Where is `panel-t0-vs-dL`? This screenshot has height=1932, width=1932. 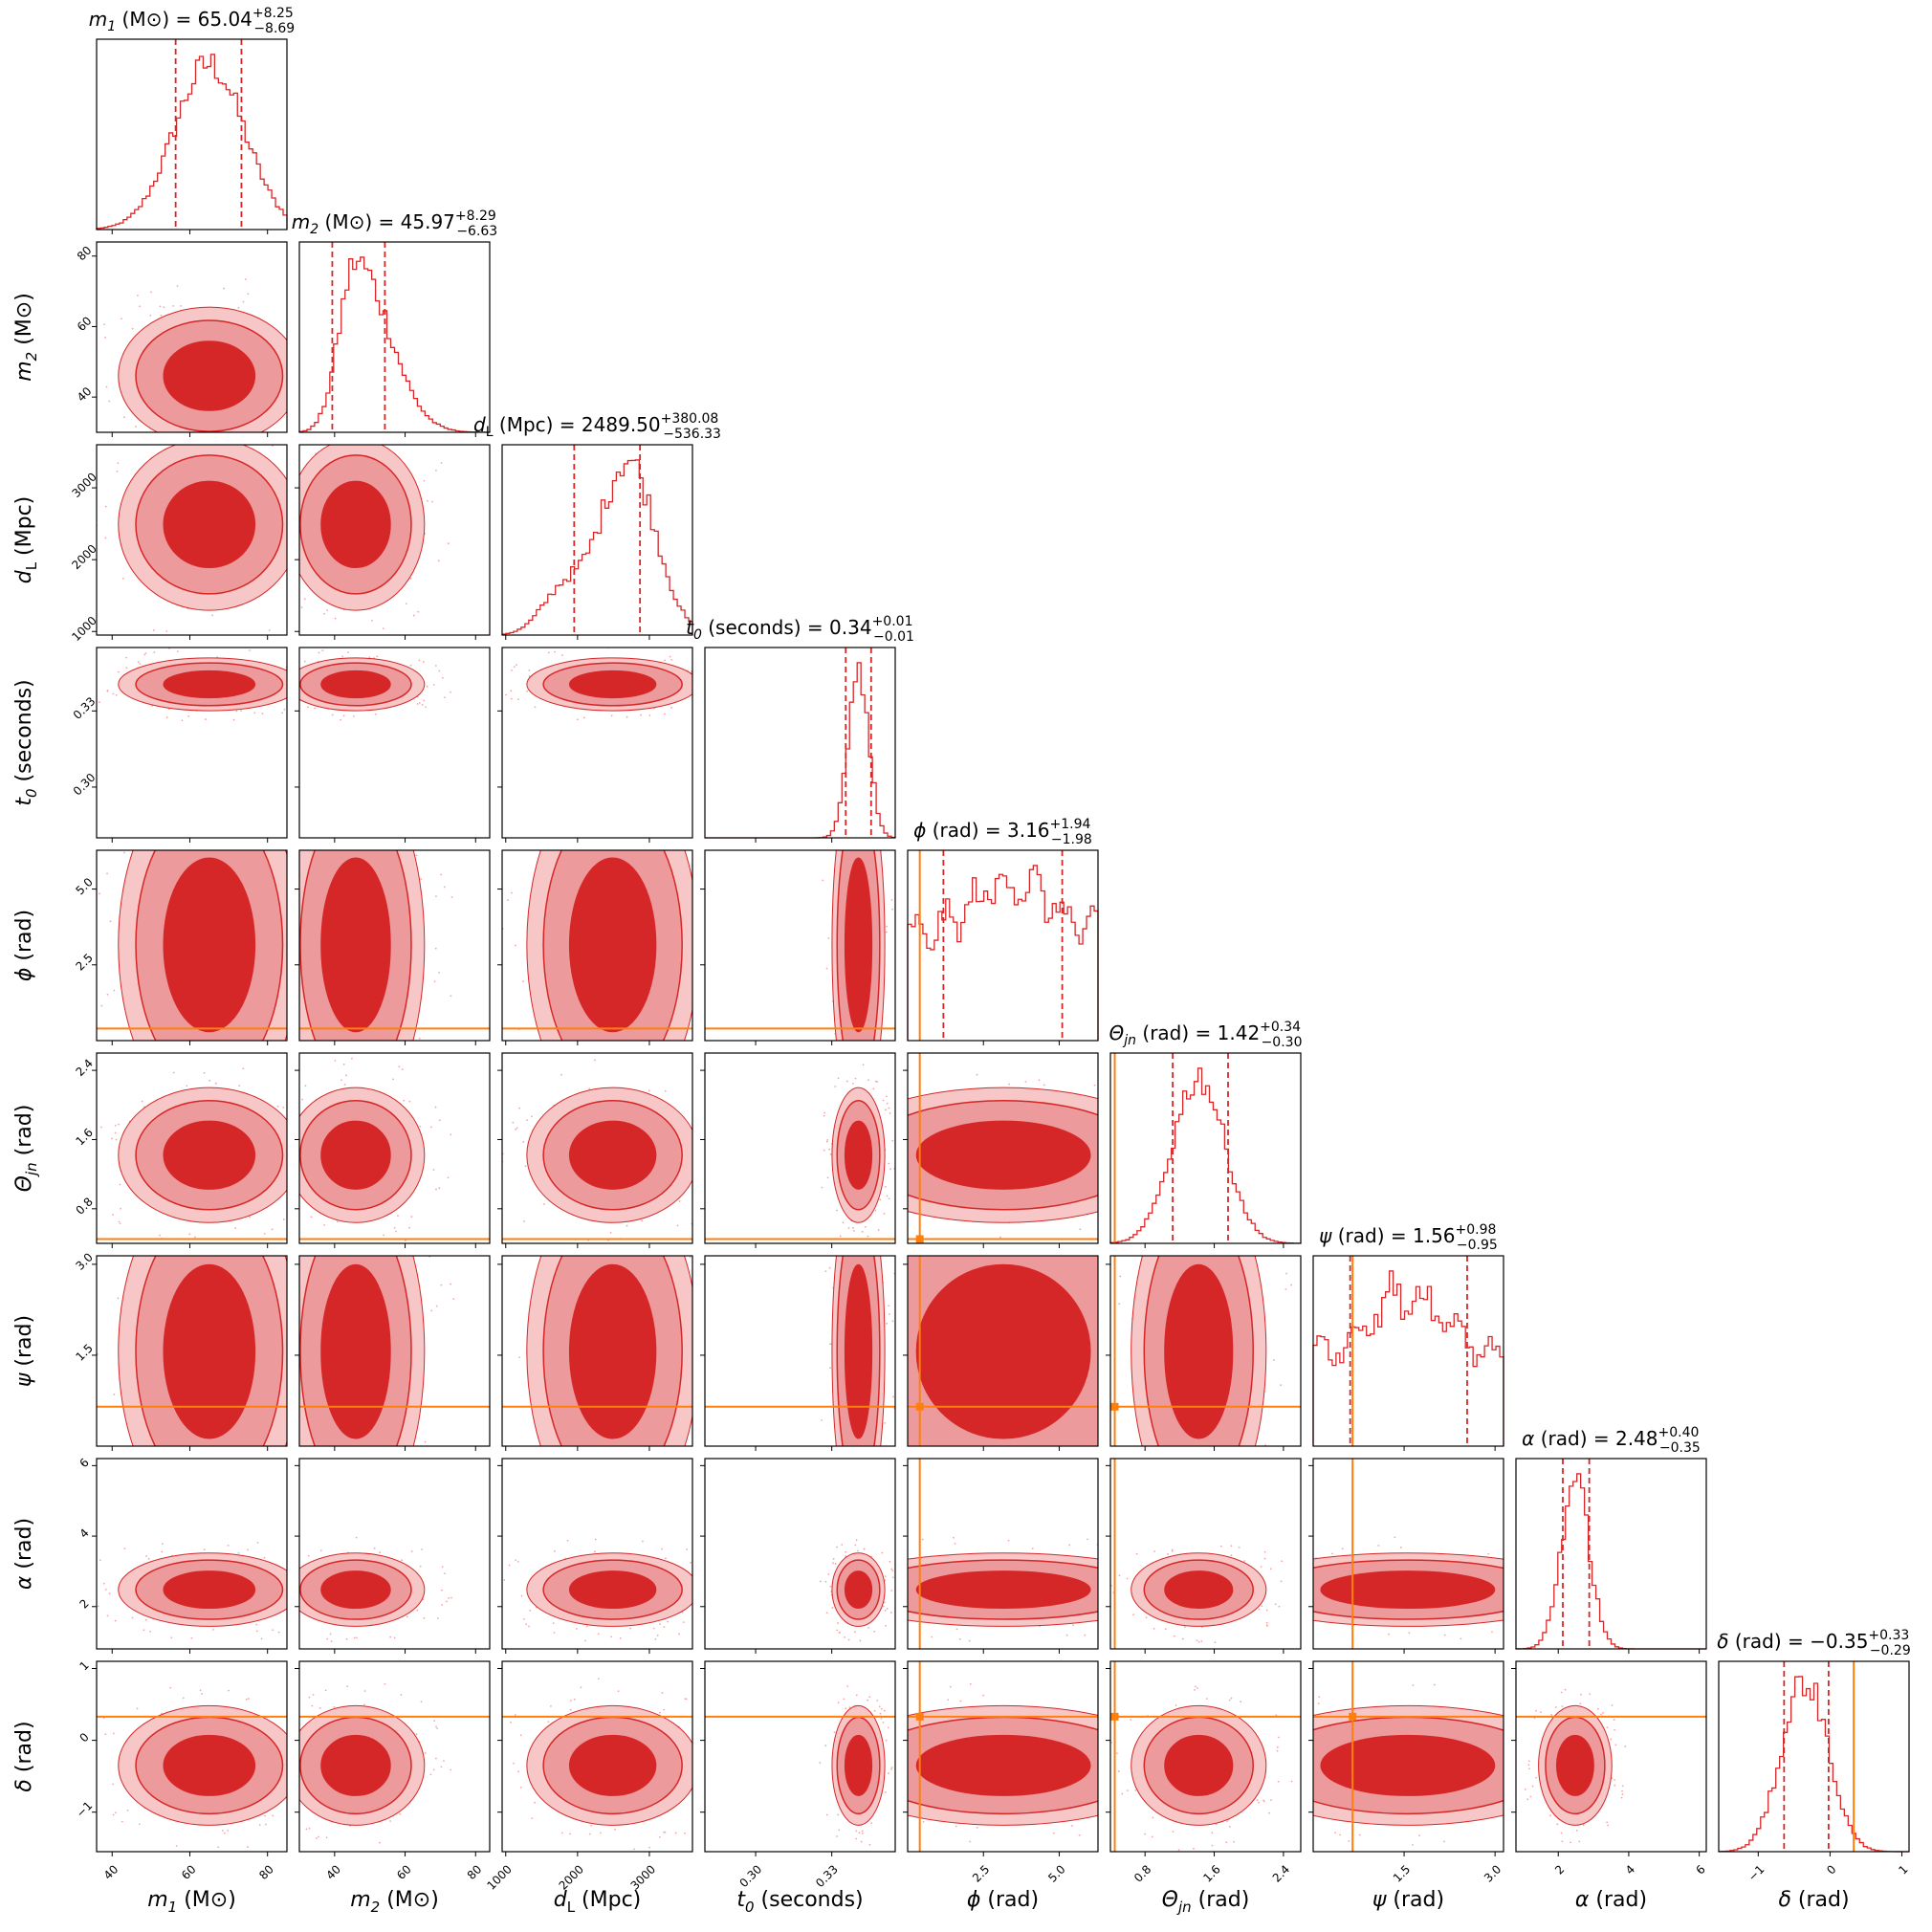 panel-t0-vs-dL is located at coordinates (595, 745).